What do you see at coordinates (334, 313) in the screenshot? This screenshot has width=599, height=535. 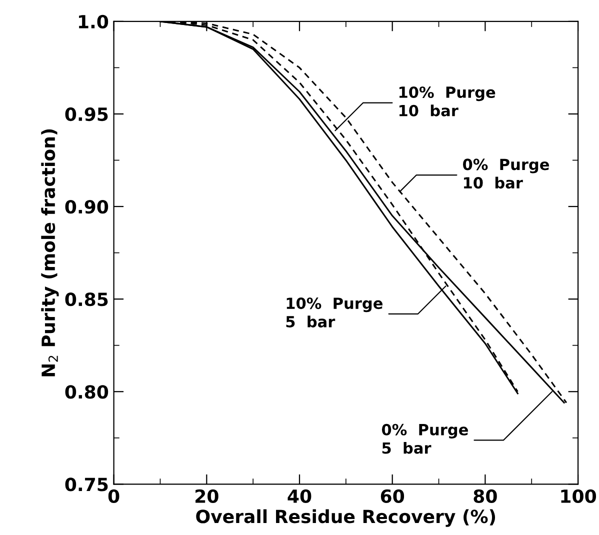 I see `annotation: 10% Purge 5 bar` at bounding box center [334, 313].